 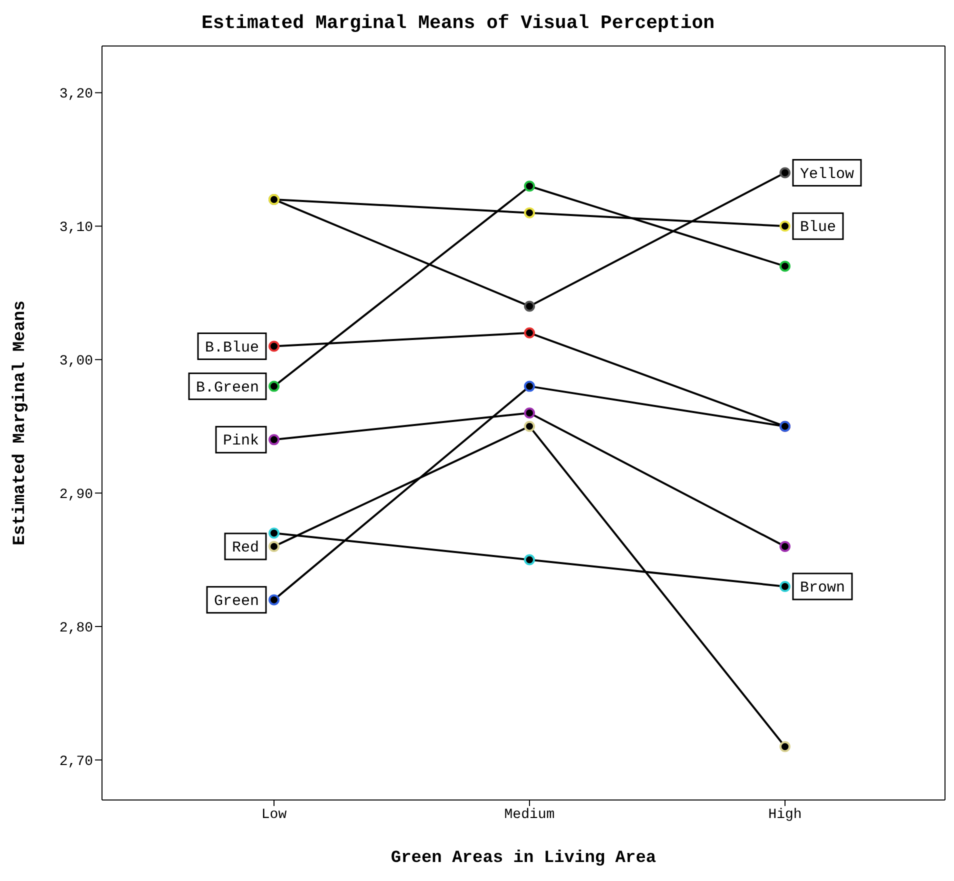 I want to click on annotation: Green, so click(x=237, y=601).